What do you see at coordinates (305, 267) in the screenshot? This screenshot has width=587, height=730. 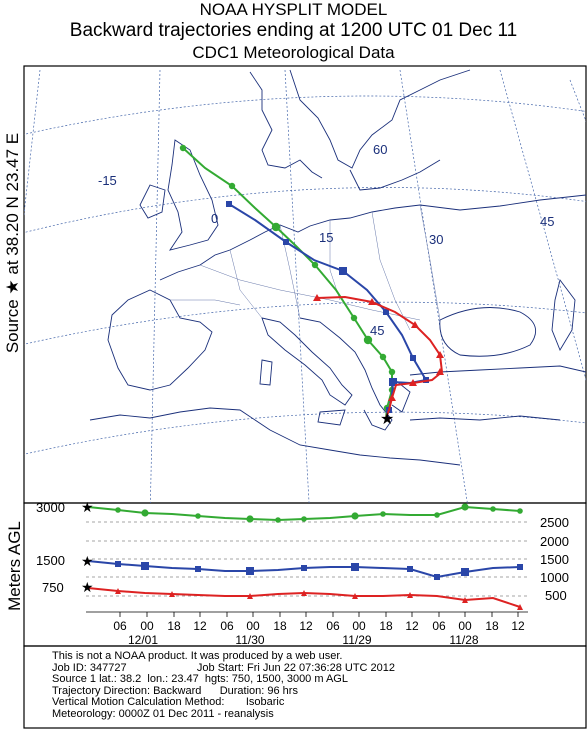 I see `borders` at bounding box center [305, 267].